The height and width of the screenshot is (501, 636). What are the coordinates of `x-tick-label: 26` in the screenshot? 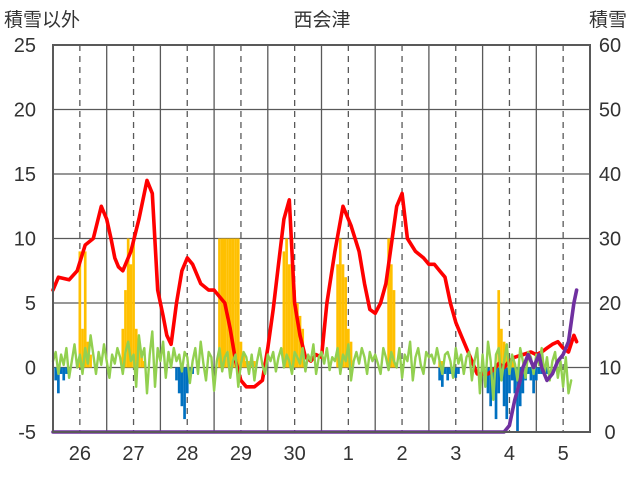 It's located at (80, 454).